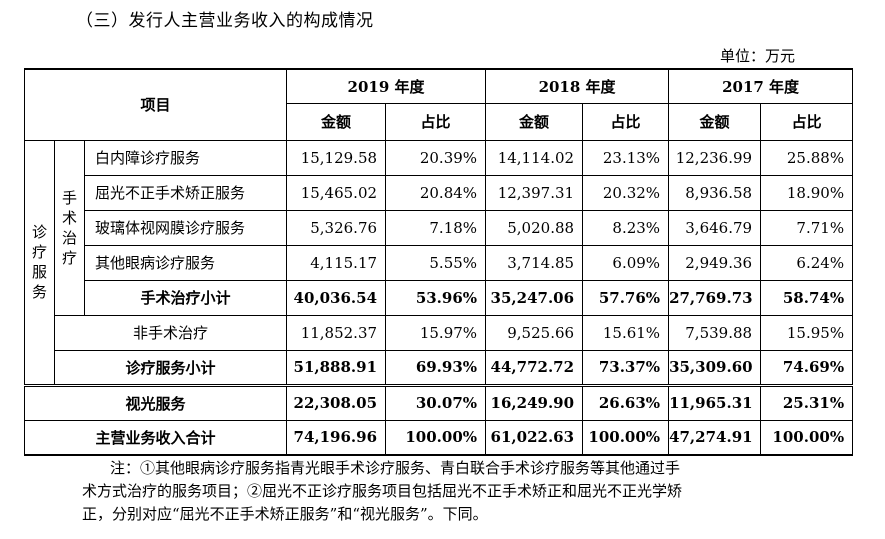 Image resolution: width=885 pixels, height=539 pixels. I want to click on cell-value: 8.23%, so click(626, 227).